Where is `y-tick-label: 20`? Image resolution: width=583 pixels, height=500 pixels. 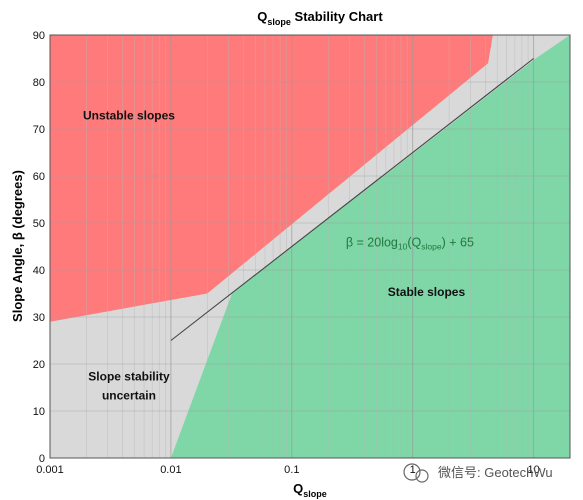 y-tick-label: 20 is located at coordinates (39, 365).